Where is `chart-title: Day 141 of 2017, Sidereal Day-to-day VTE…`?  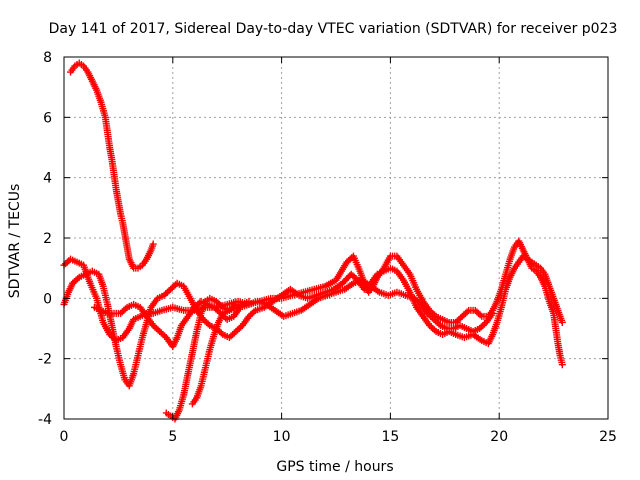 chart-title: Day 141 of 2017, Sidereal Day-to-day VTE… is located at coordinates (333, 29).